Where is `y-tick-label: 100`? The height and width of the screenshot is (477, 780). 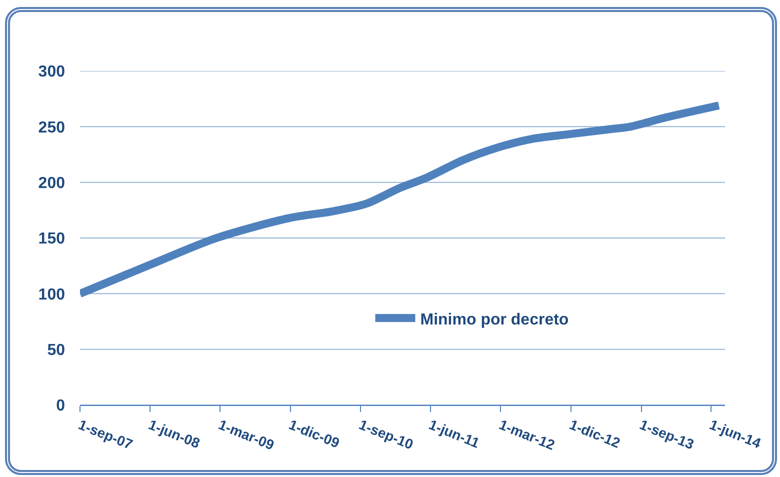
y-tick-label: 100 is located at coordinates (52, 295).